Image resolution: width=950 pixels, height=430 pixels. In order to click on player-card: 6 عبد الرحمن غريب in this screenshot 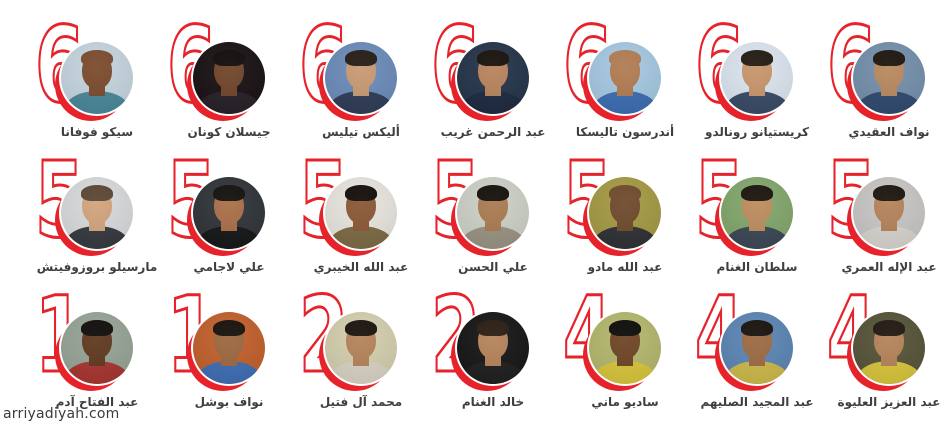, I will do `click(493, 83)`.